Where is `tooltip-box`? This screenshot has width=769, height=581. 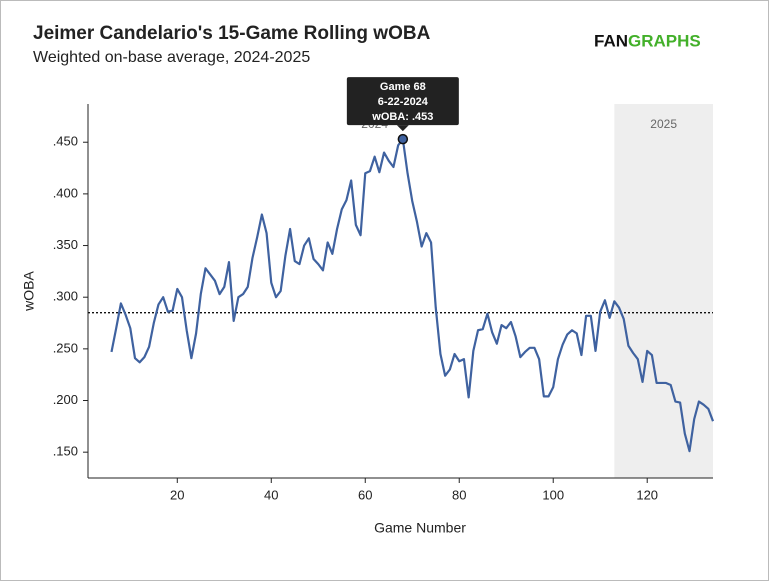
tooltip-box is located at coordinates (402, 101).